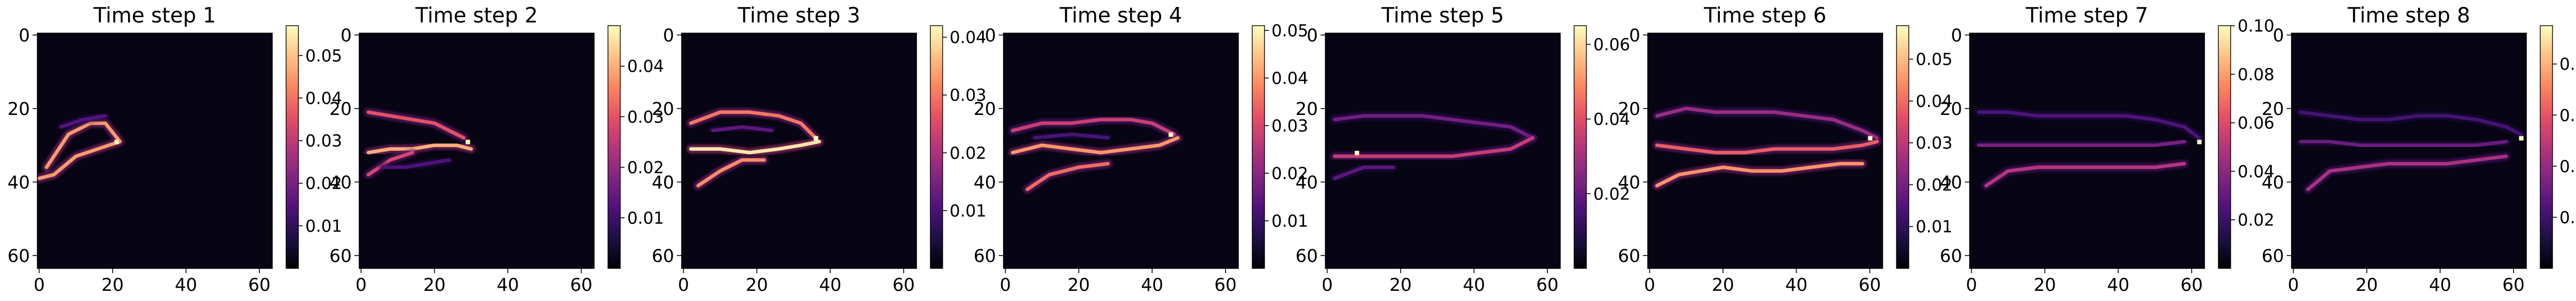 Image resolution: width=2576 pixels, height=301 pixels. What do you see at coordinates (1764, 16) in the screenshot?
I see `panel-title: Time step 6` at bounding box center [1764, 16].